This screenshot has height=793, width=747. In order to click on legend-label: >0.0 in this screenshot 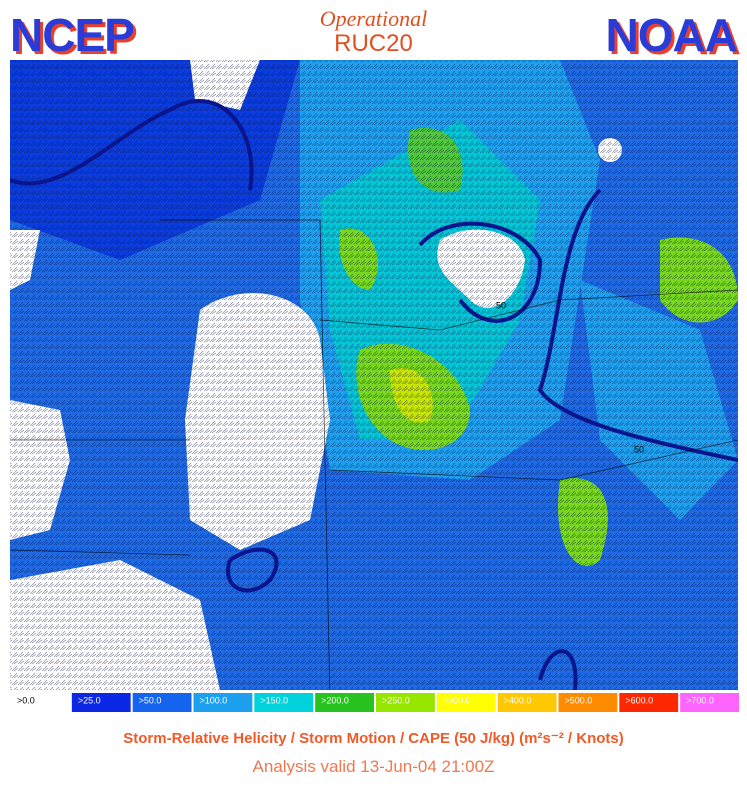, I will do `click(26, 700)`.